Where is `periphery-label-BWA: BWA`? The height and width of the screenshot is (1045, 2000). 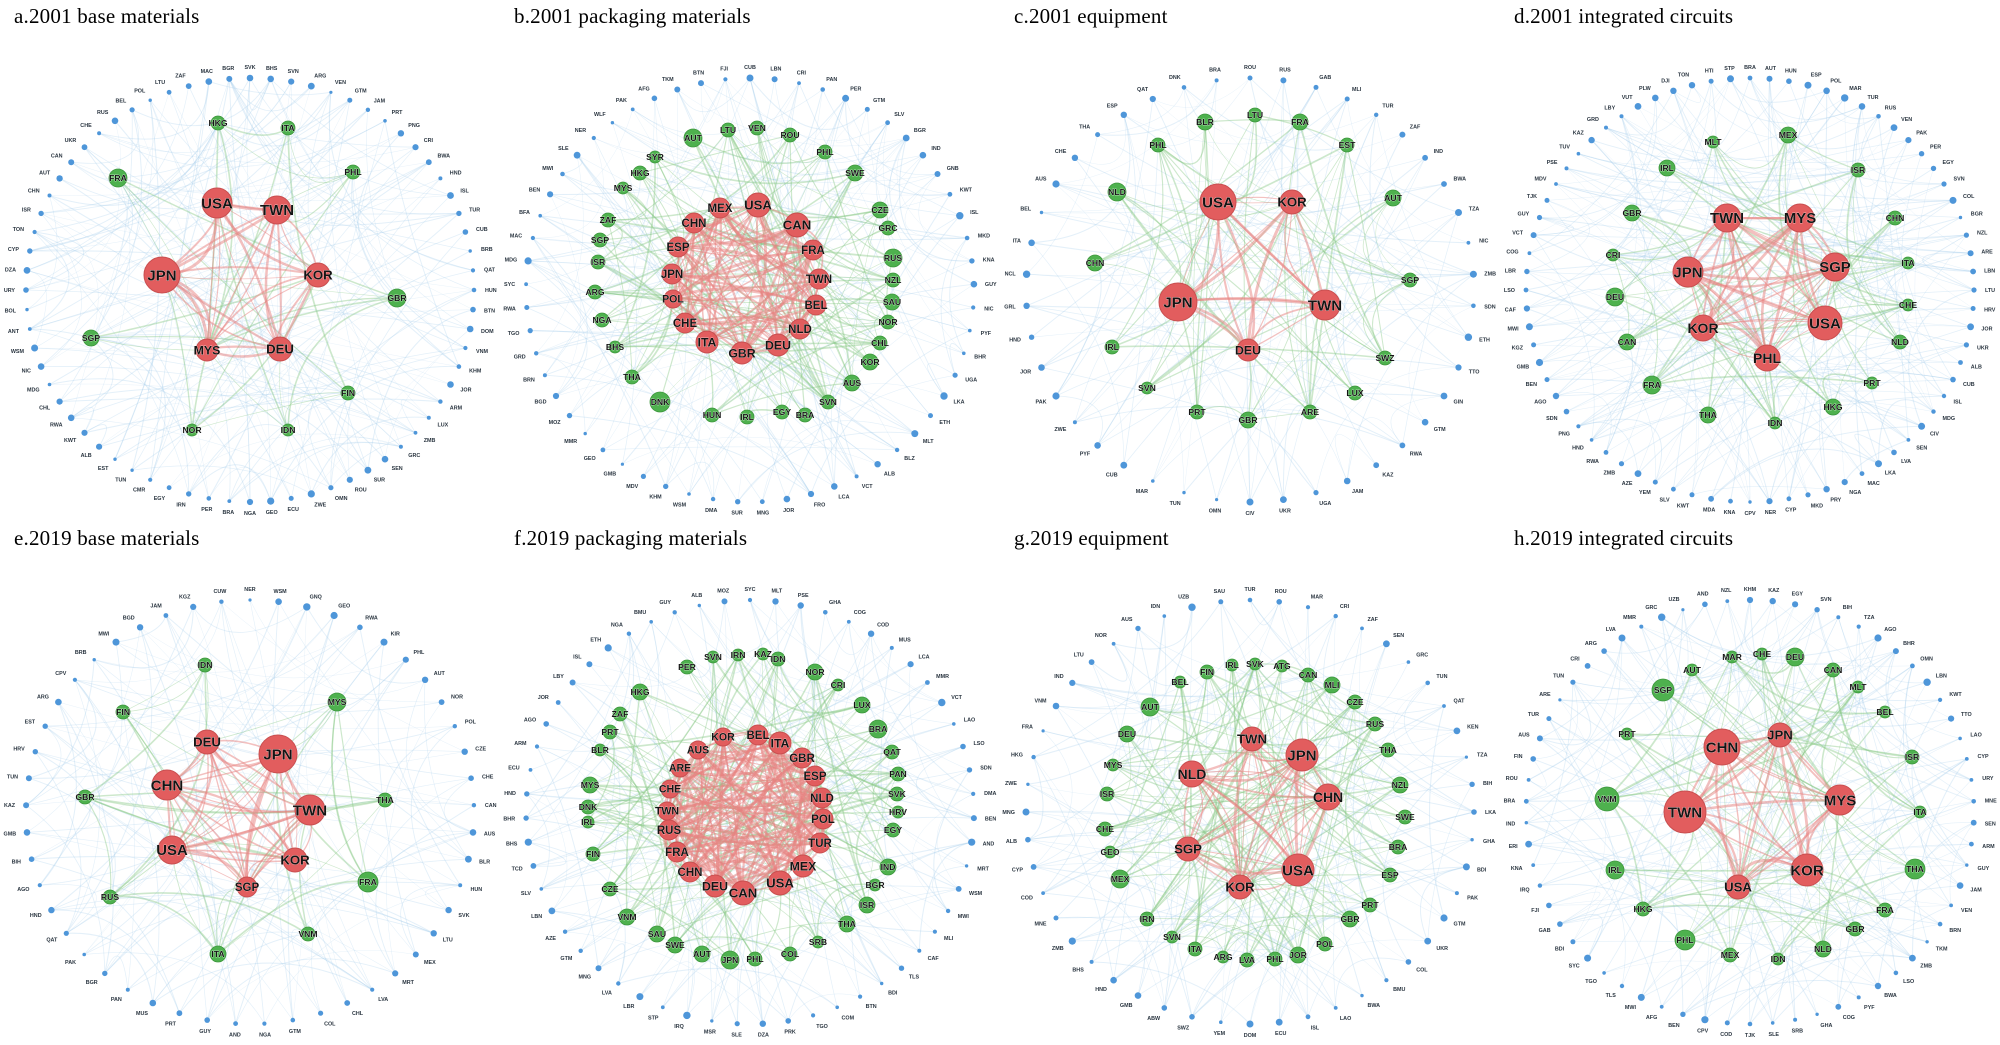 periphery-label-BWA: BWA is located at coordinates (1890, 996).